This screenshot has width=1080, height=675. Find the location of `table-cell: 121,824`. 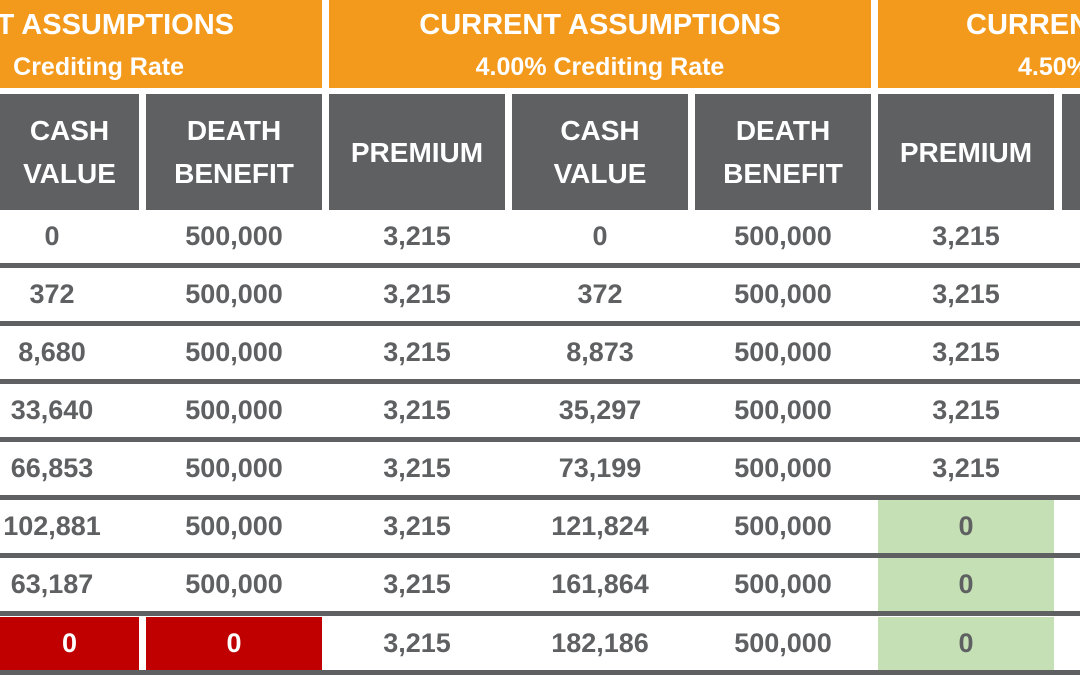

table-cell: 121,824 is located at coordinates (600, 526).